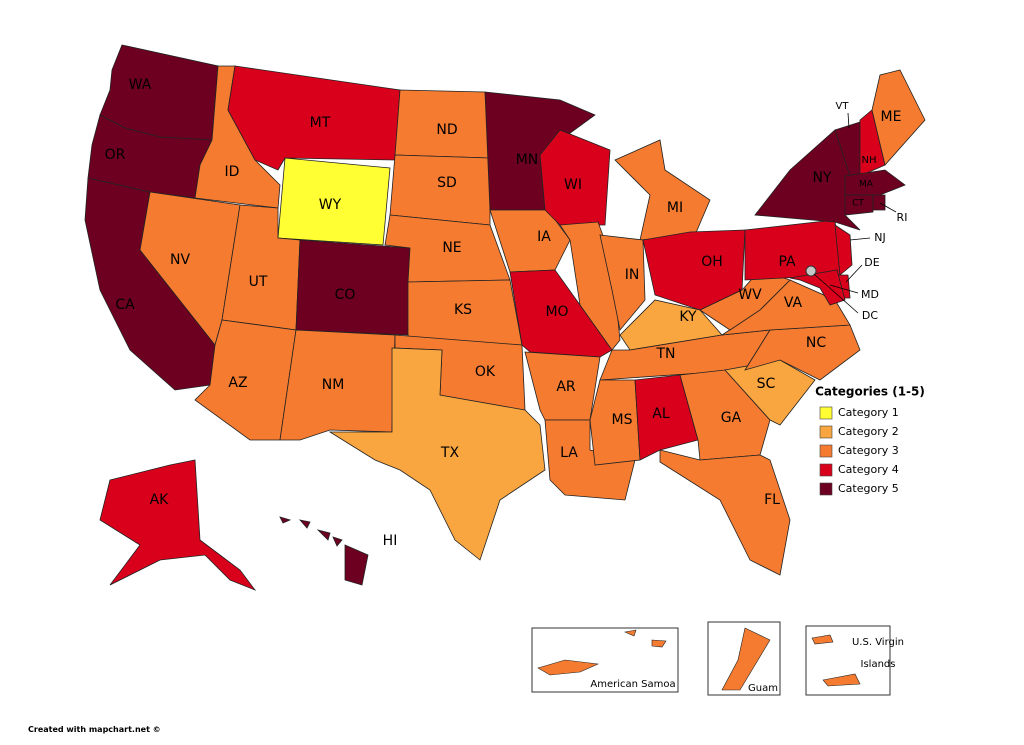  I want to click on state-label: MI, so click(675, 208).